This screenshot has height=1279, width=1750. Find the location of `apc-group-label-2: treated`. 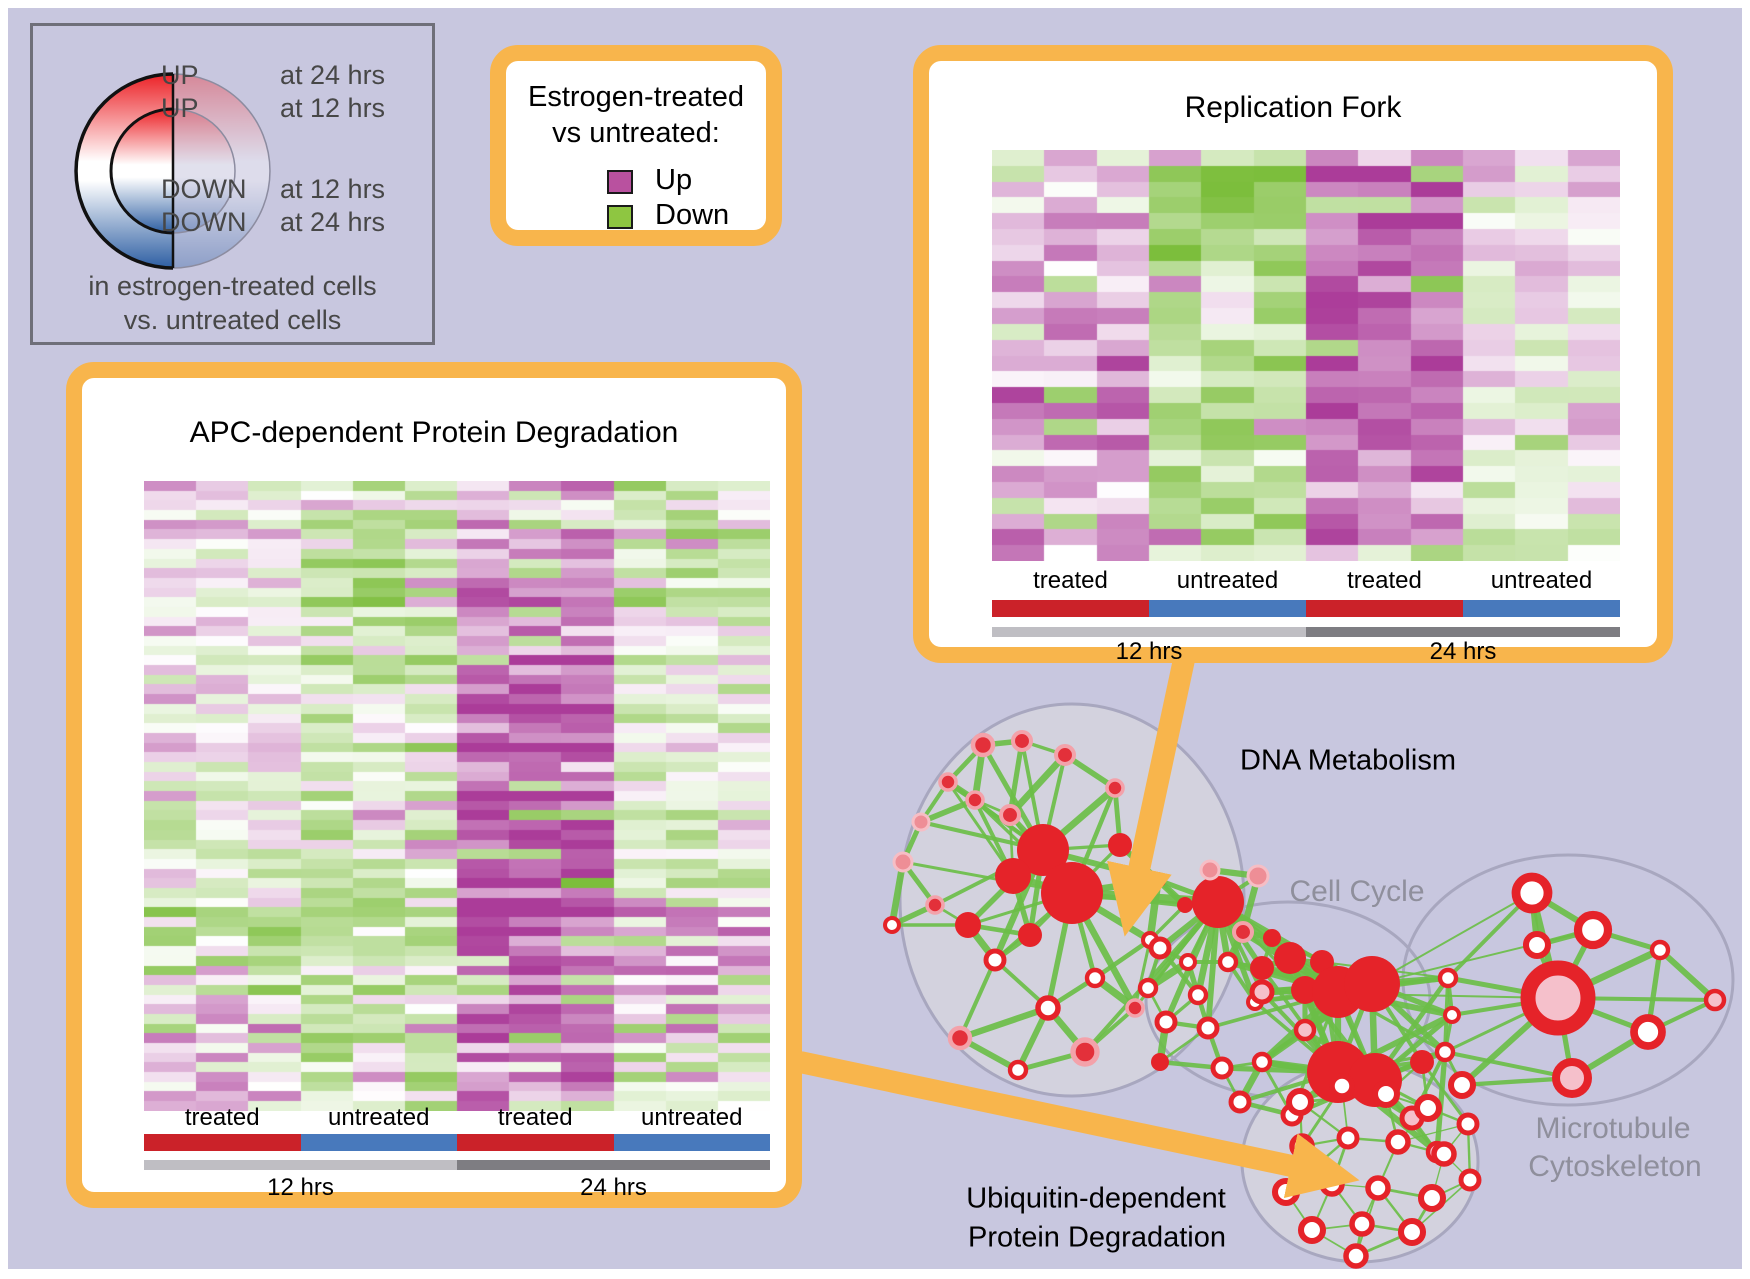

apc-group-label-2: treated is located at coordinates (535, 1117).